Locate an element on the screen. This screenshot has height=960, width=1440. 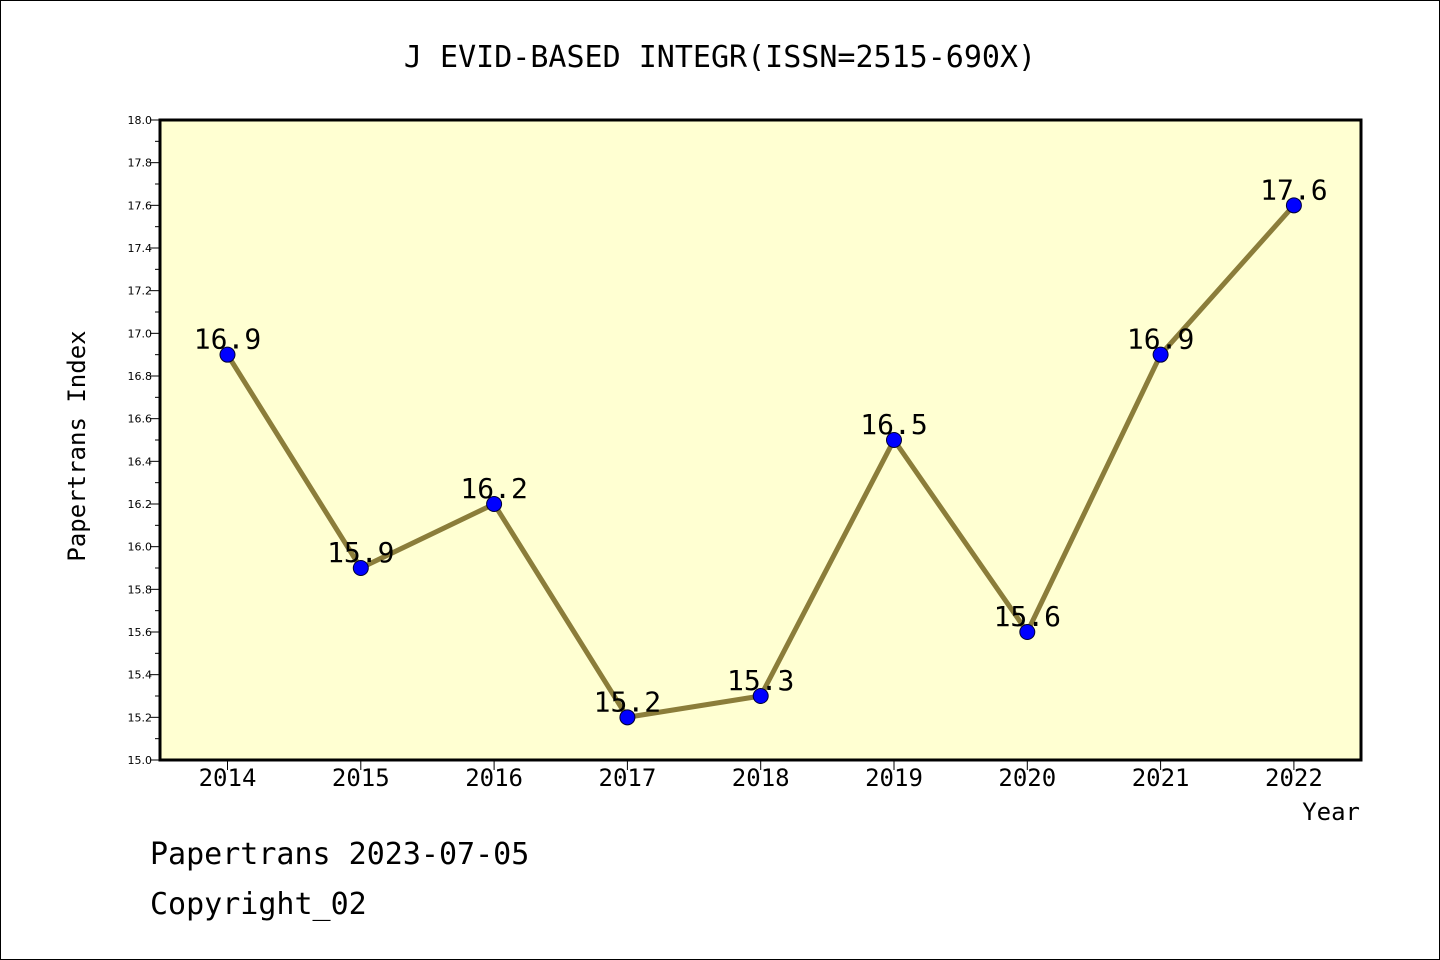
x-axis-label: Year is located at coordinates (1331, 812).